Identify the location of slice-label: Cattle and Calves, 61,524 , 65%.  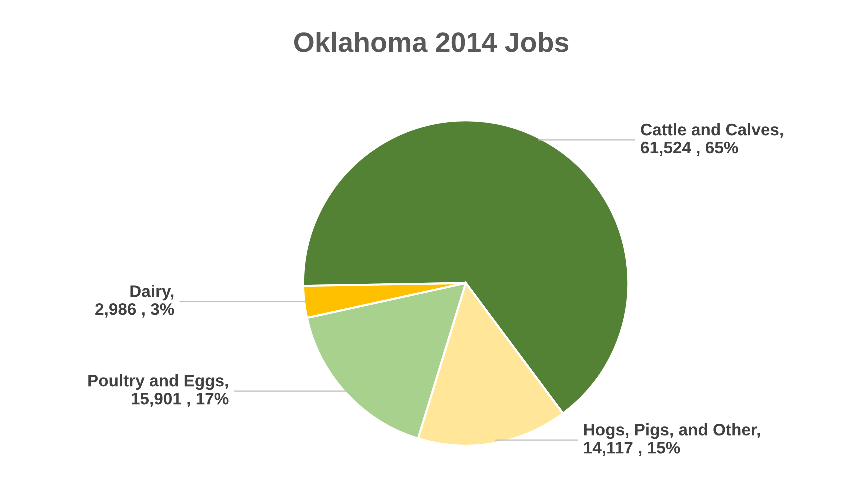
(712, 139).